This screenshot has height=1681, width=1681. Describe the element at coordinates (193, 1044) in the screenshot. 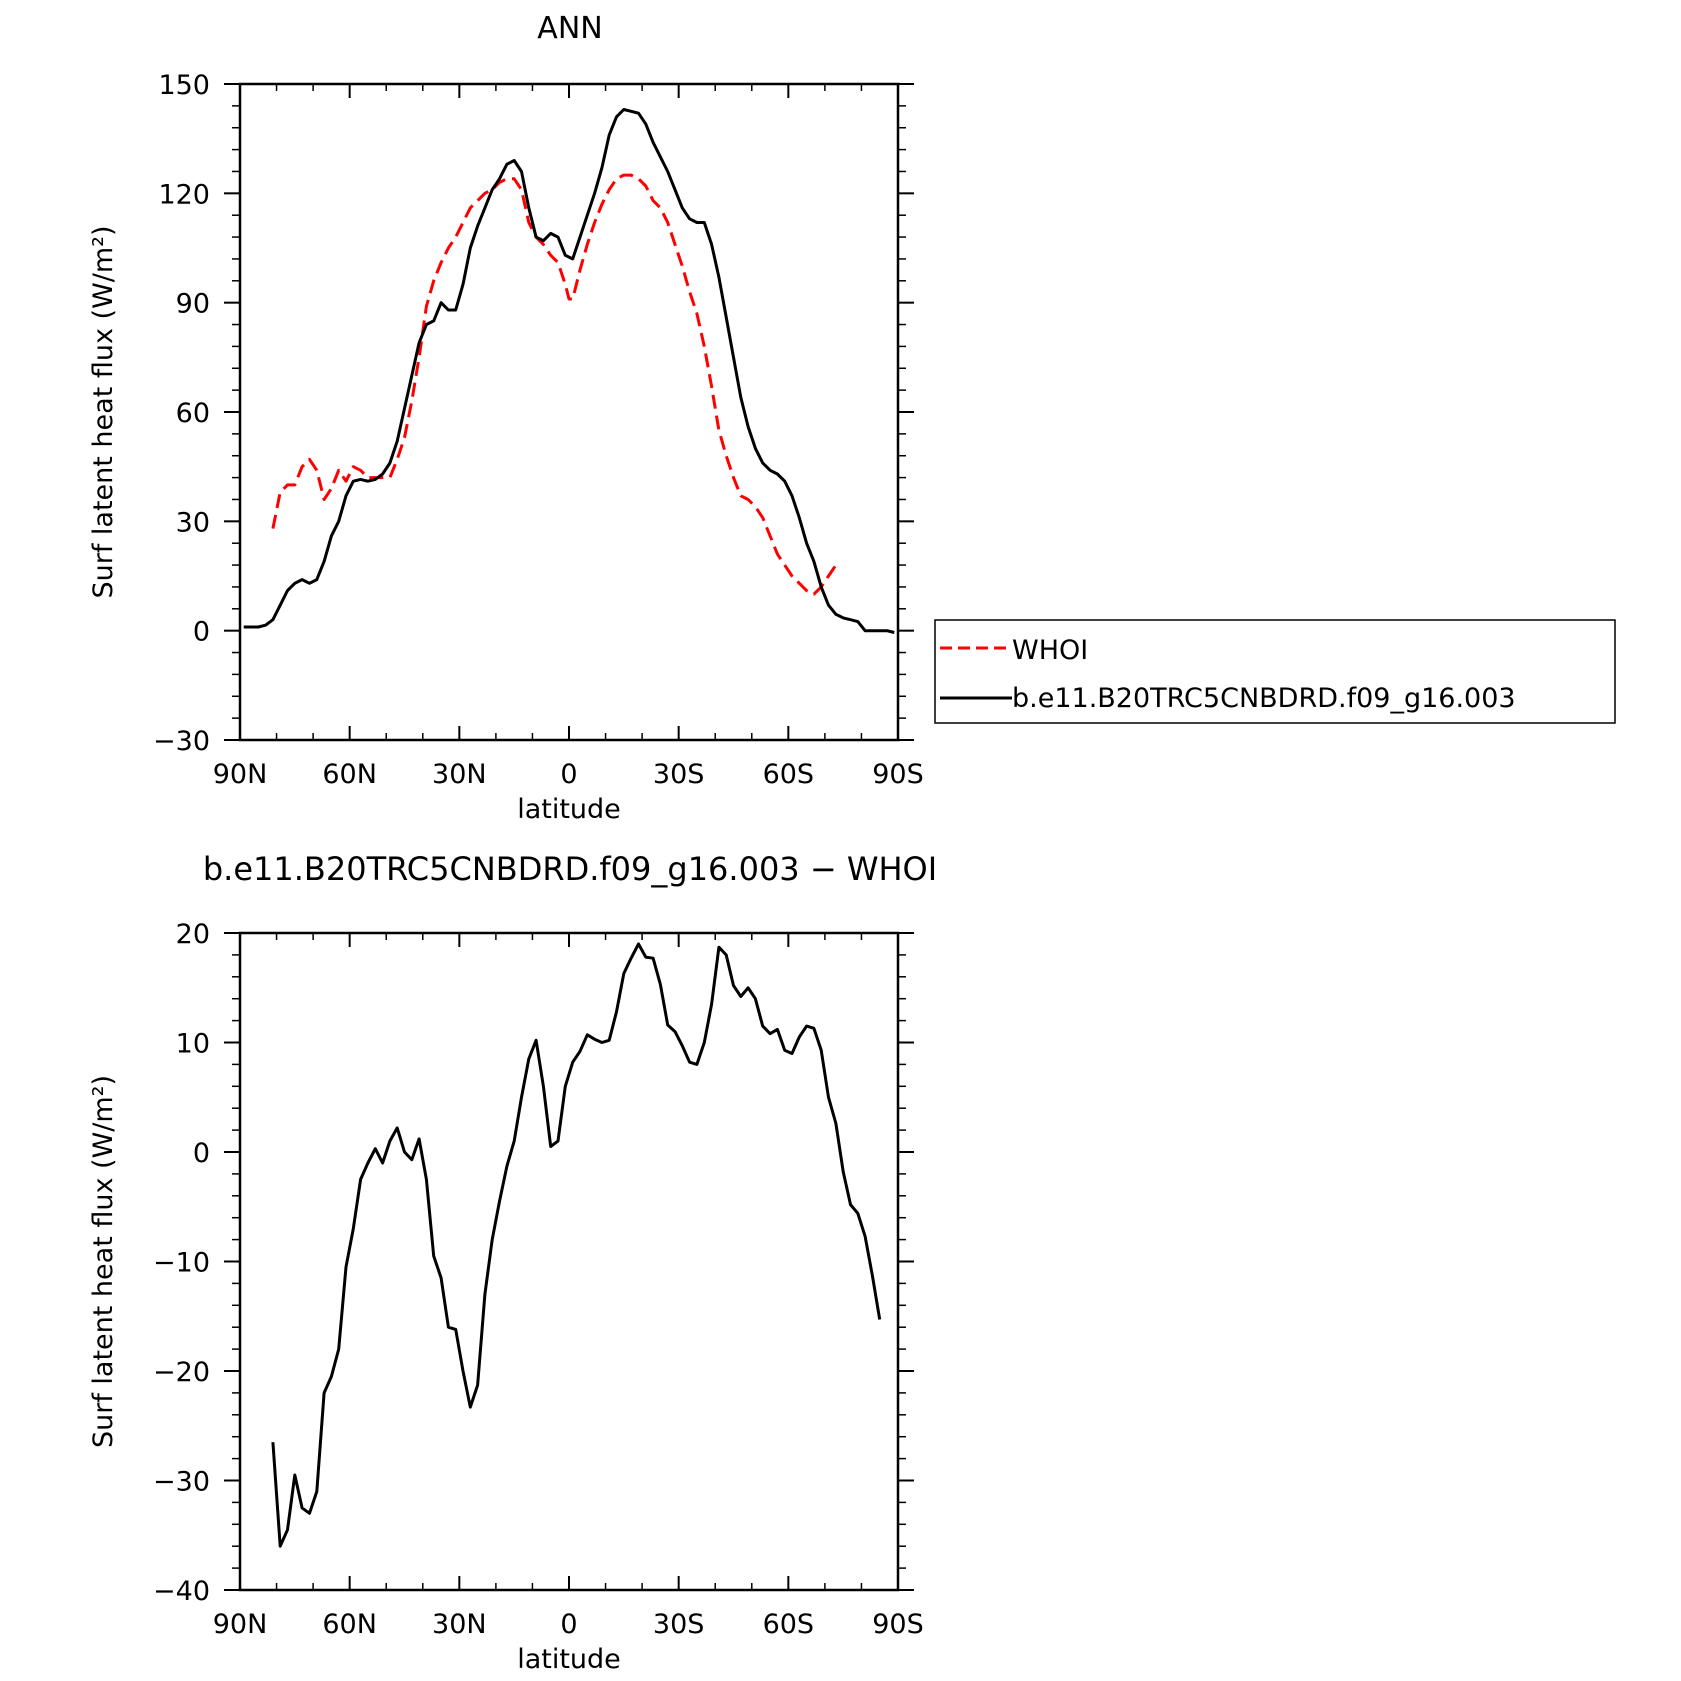

I see `y-tick-label: 10` at that location.